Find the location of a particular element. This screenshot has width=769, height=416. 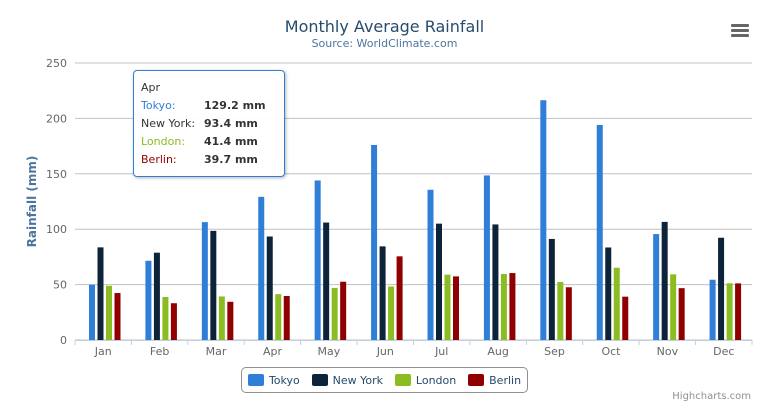

credits-link: Highcharts.com is located at coordinates (711, 396).